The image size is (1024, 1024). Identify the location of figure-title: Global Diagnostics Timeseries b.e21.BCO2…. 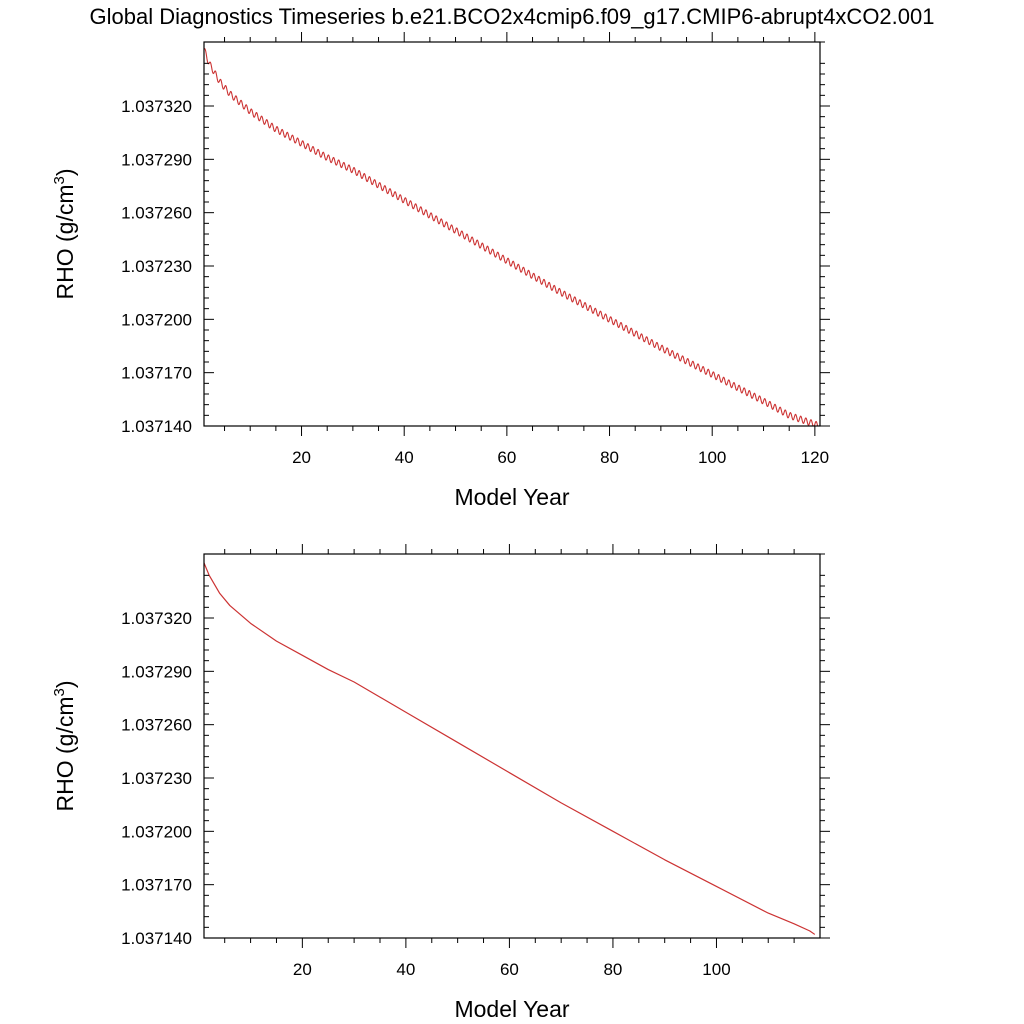
(512, 16).